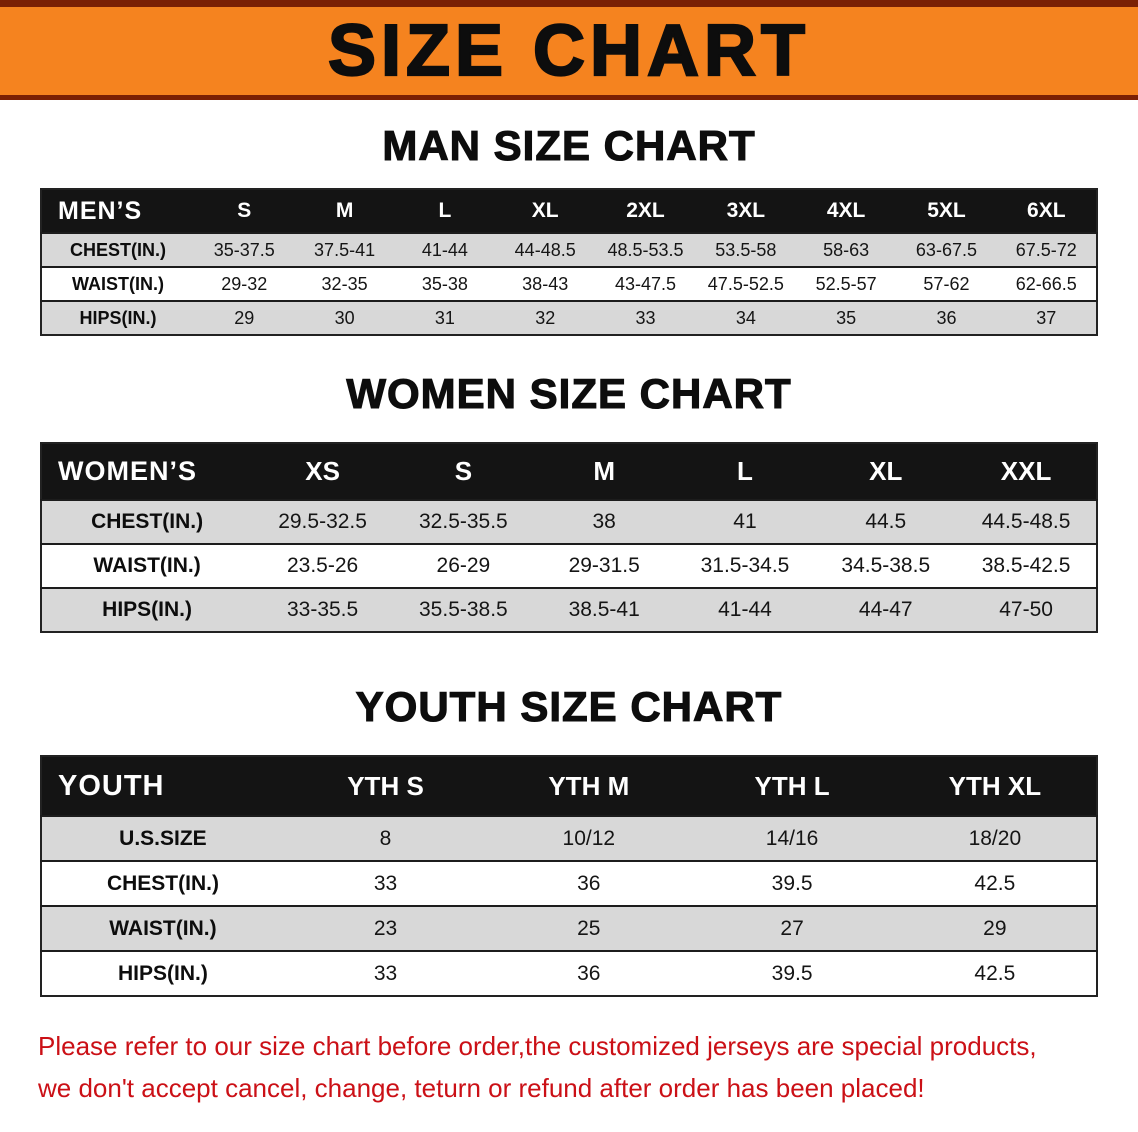 Image resolution: width=1138 pixels, height=1132 pixels. Describe the element at coordinates (463, 522) in the screenshot. I see `value-cell: 32.5-35.5` at that location.